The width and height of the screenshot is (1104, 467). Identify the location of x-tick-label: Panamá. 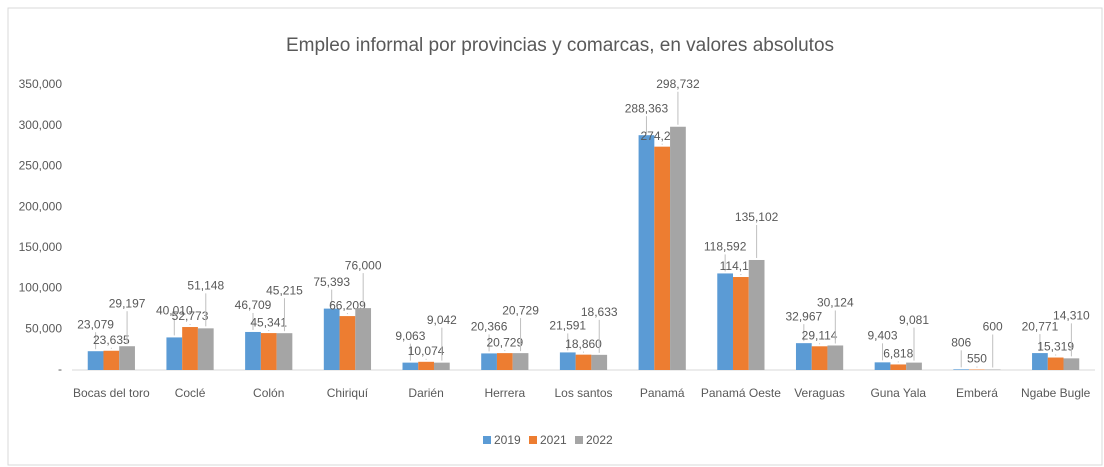
(662, 393).